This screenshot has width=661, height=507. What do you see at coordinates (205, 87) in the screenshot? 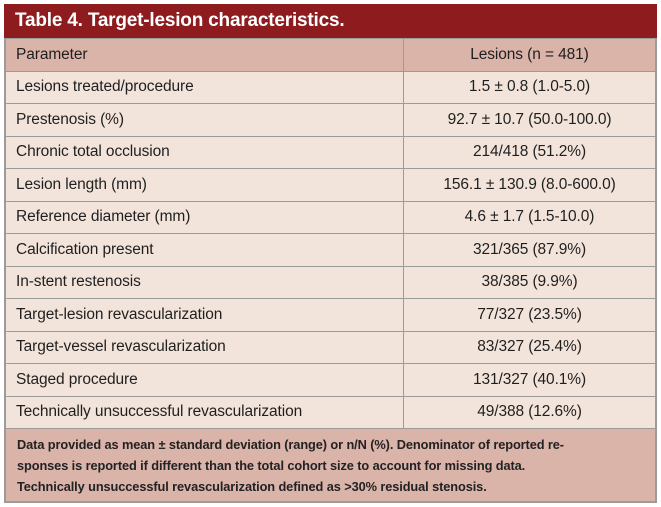
I see `parameter-cell: Lesions treated/procedure` at bounding box center [205, 87].